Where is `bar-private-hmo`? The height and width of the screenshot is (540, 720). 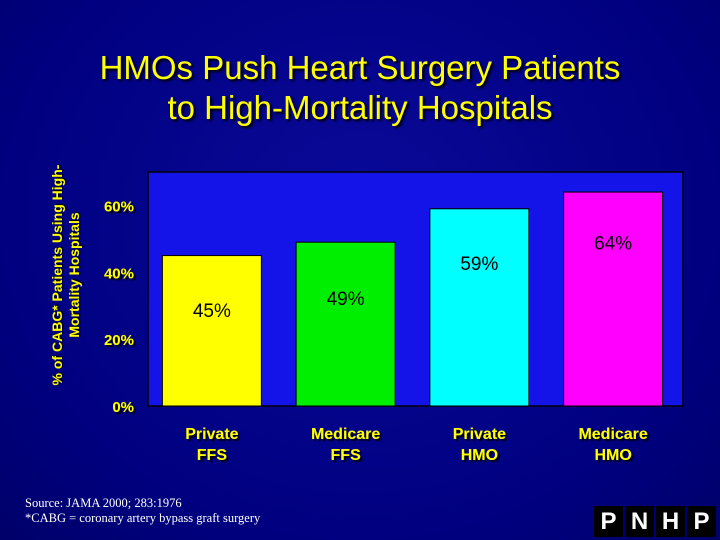 bar-private-hmo is located at coordinates (479, 307).